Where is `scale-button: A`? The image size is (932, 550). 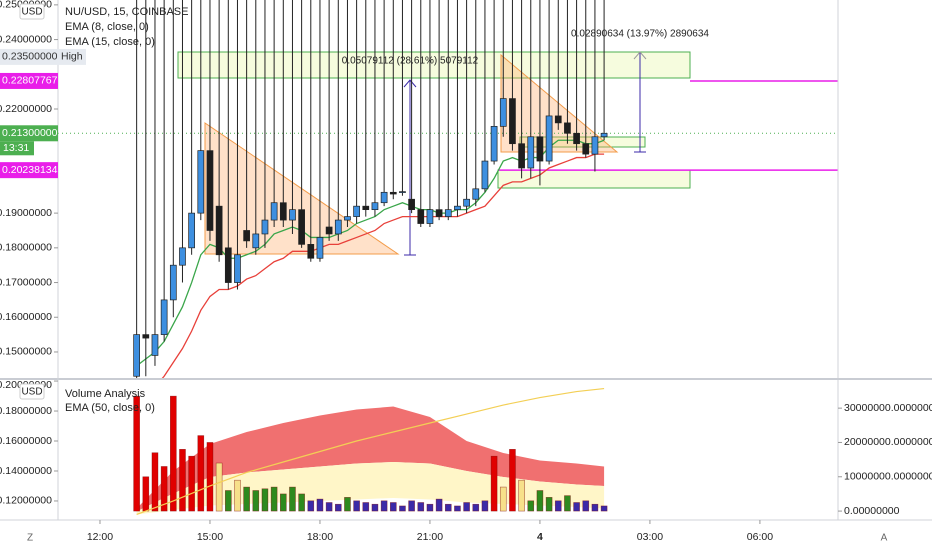
scale-button: A is located at coordinates (884, 538).